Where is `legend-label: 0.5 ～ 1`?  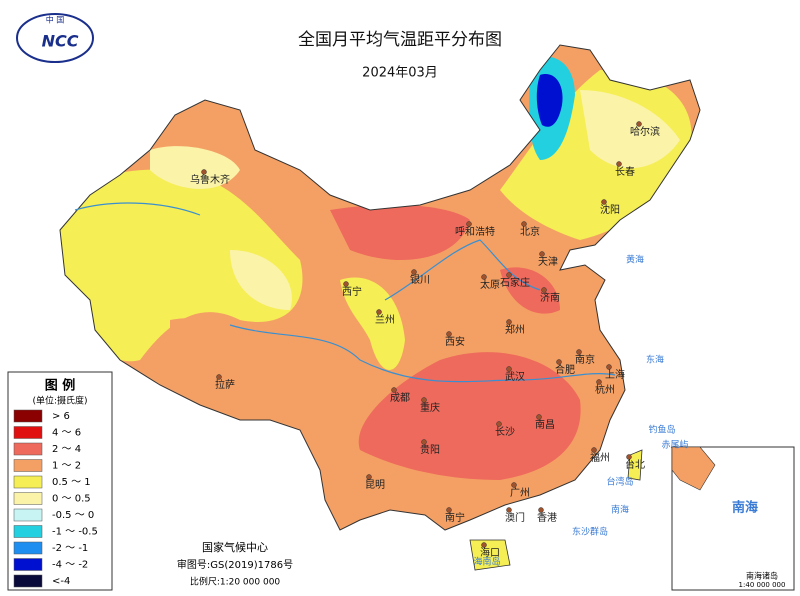
legend-label: 0.5 ～ 1 is located at coordinates (71, 482).